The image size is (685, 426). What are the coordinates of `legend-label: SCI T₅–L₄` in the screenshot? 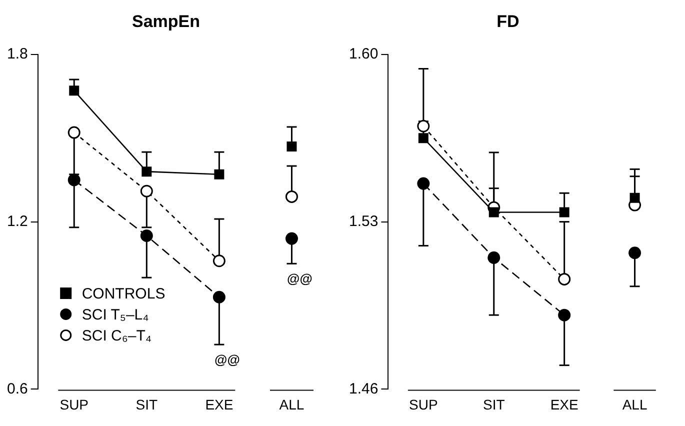 It's located at (115, 315).